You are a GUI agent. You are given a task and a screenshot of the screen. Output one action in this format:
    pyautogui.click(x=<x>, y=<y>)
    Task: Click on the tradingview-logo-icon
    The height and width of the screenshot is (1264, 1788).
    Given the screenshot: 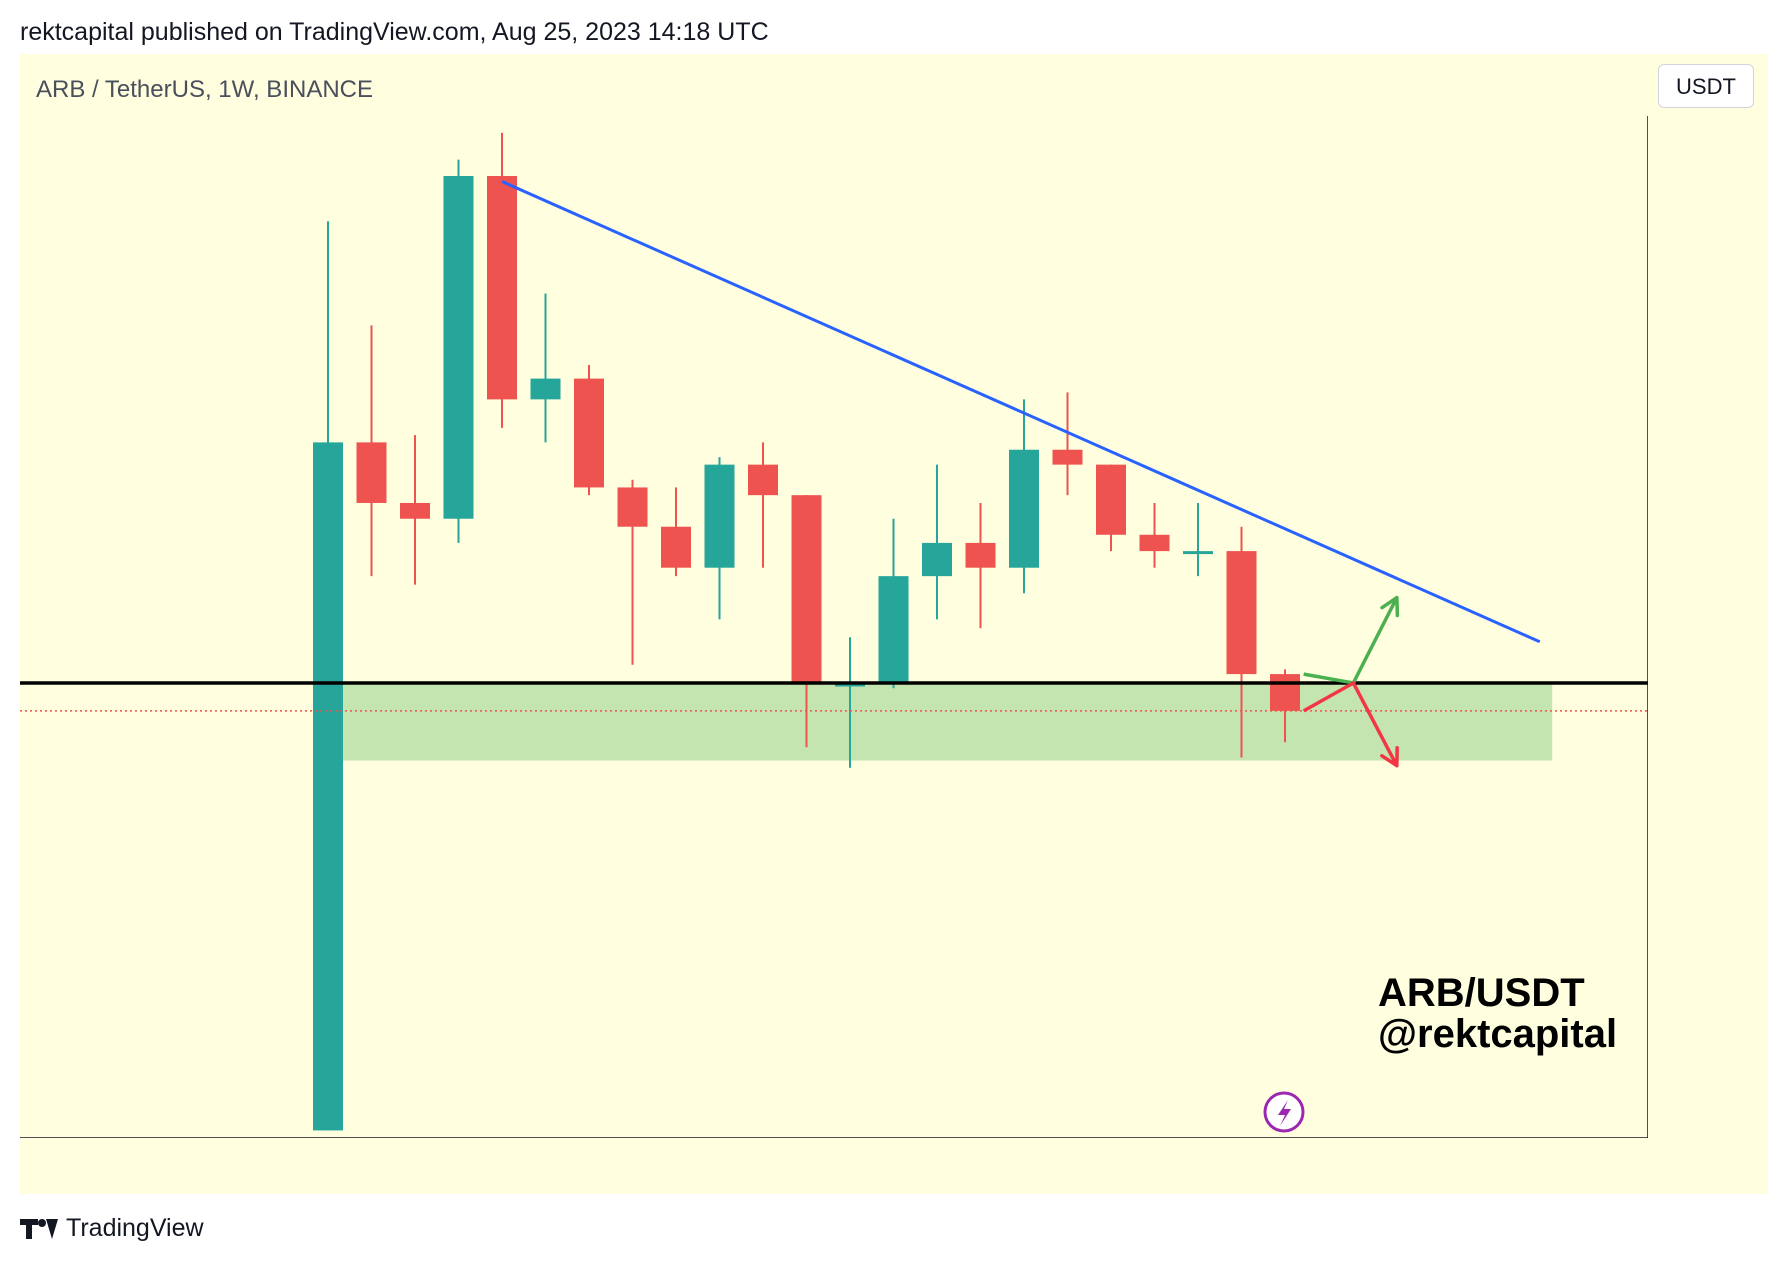 What is the action you would take?
    pyautogui.click(x=39, y=1228)
    